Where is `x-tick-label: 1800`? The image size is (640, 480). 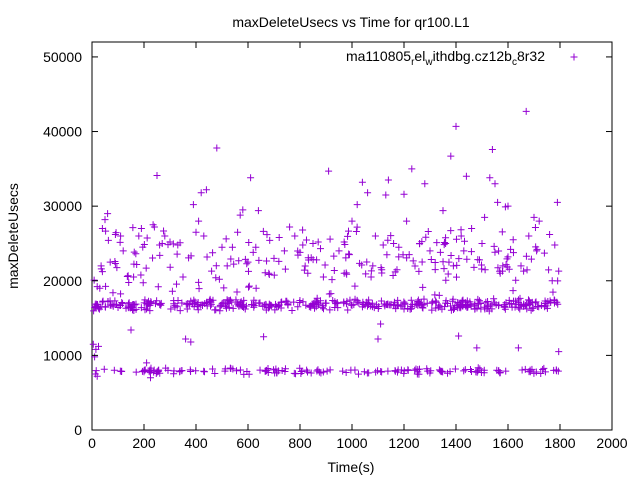
x-tick-label: 1800 is located at coordinates (559, 443).